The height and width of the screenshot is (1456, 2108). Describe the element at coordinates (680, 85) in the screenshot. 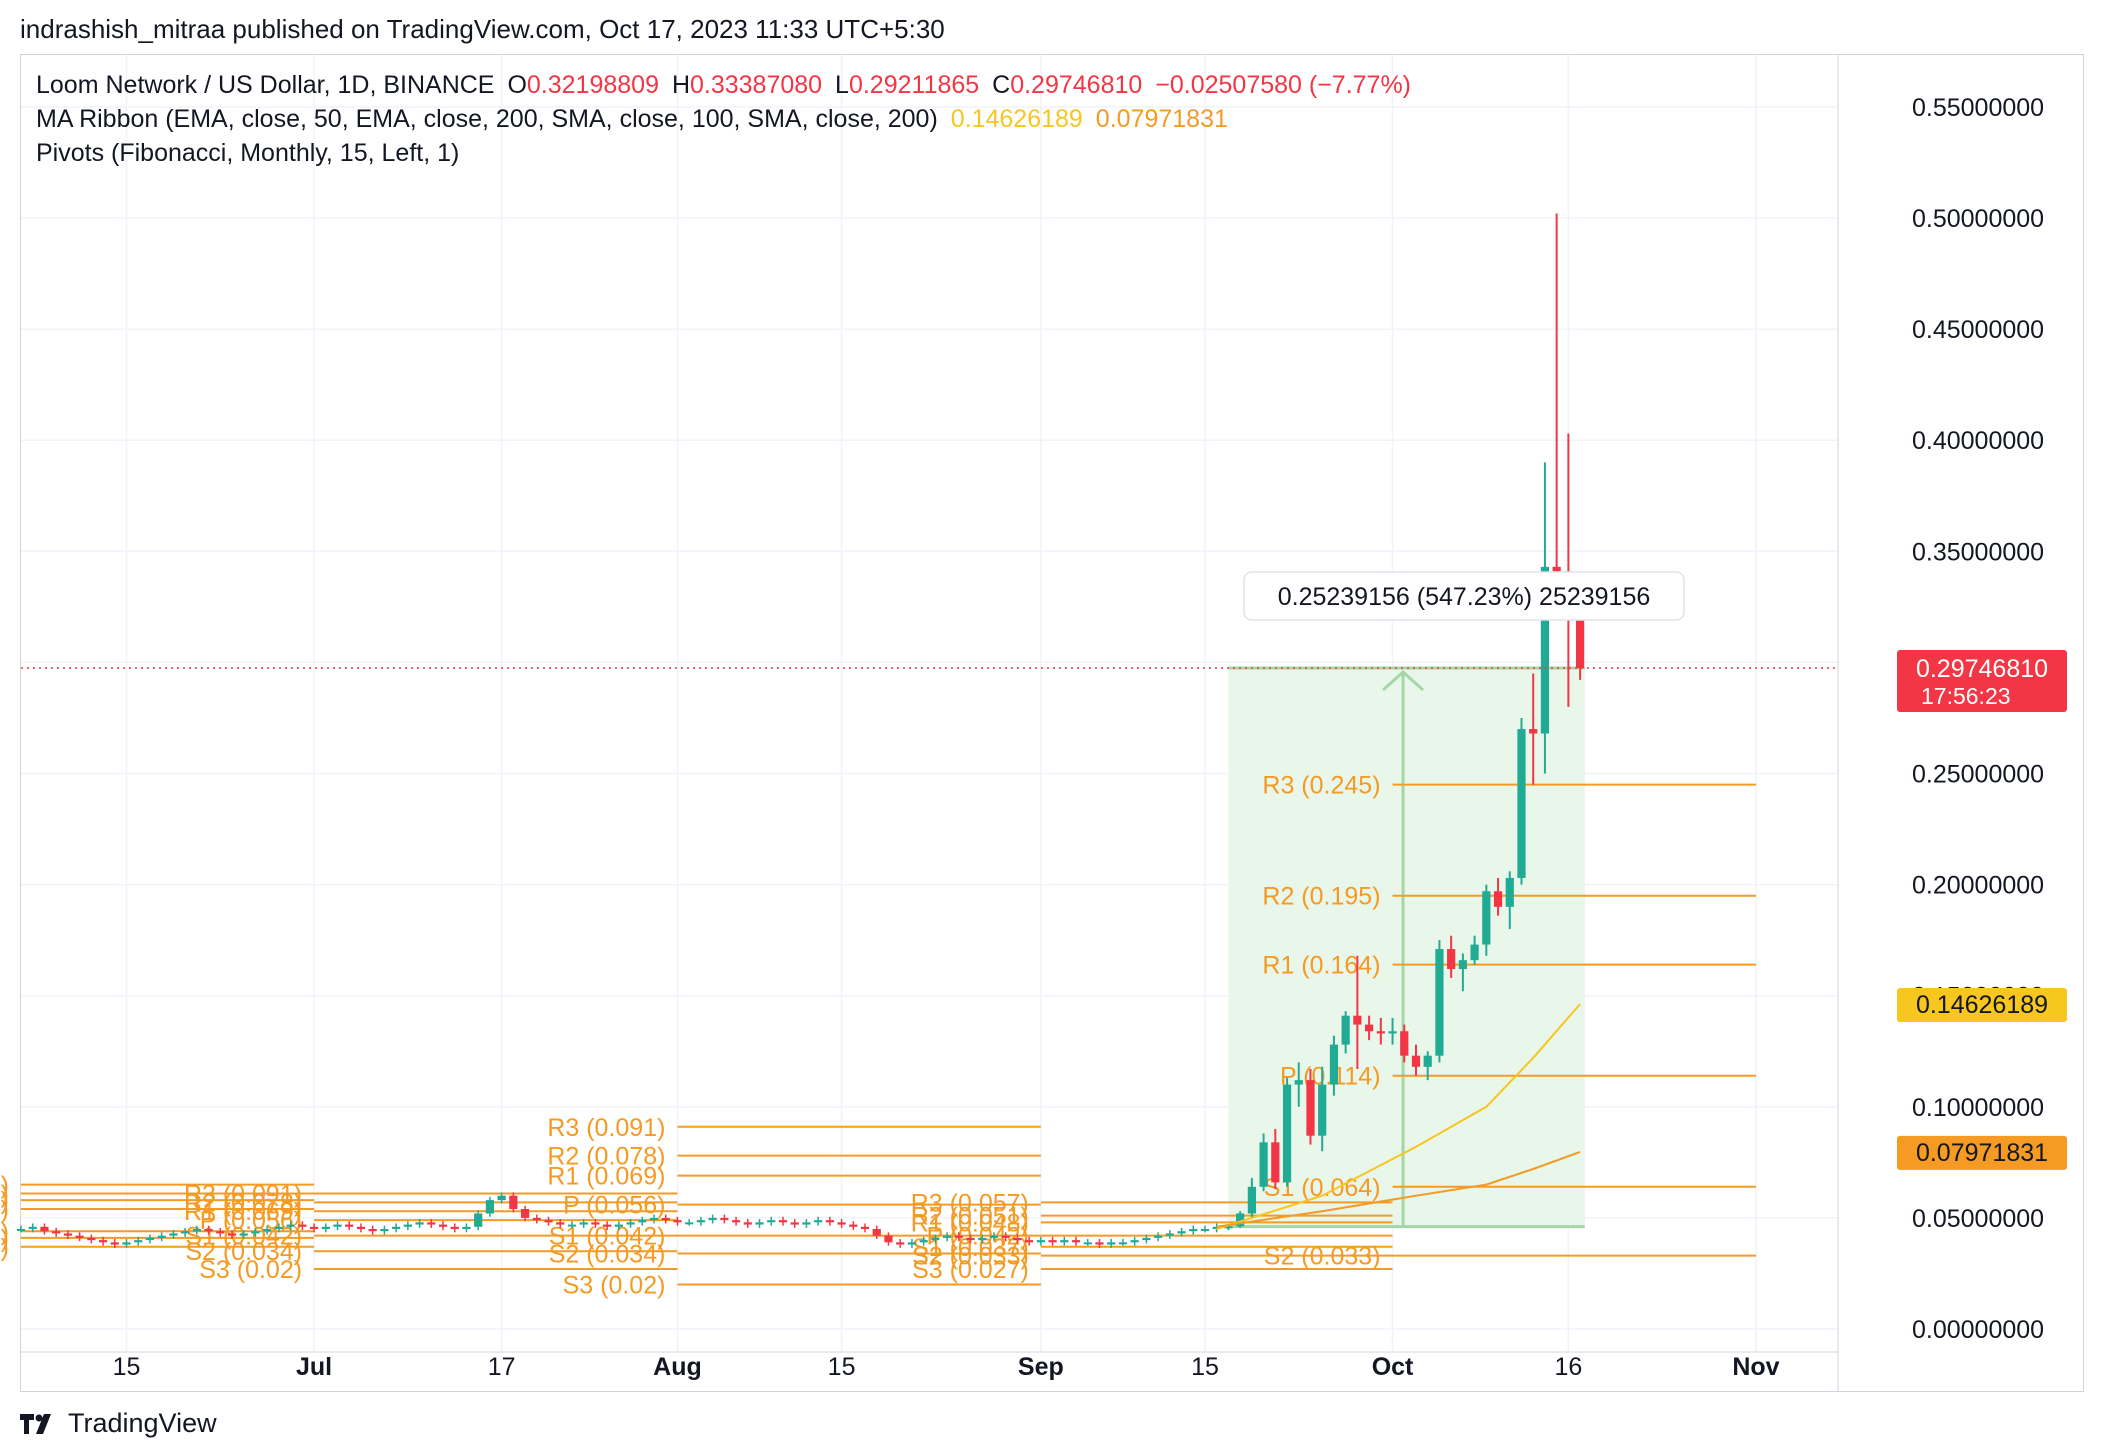

I see `legend-high-label: H` at that location.